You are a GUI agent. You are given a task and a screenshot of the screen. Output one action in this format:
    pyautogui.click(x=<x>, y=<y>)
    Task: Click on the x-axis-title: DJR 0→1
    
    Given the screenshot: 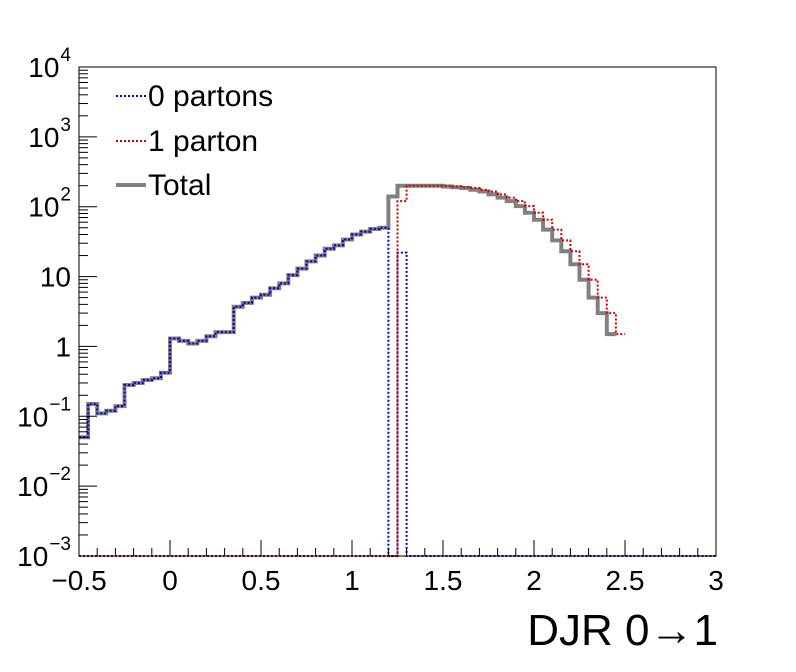 What is the action you would take?
    pyautogui.click(x=622, y=630)
    